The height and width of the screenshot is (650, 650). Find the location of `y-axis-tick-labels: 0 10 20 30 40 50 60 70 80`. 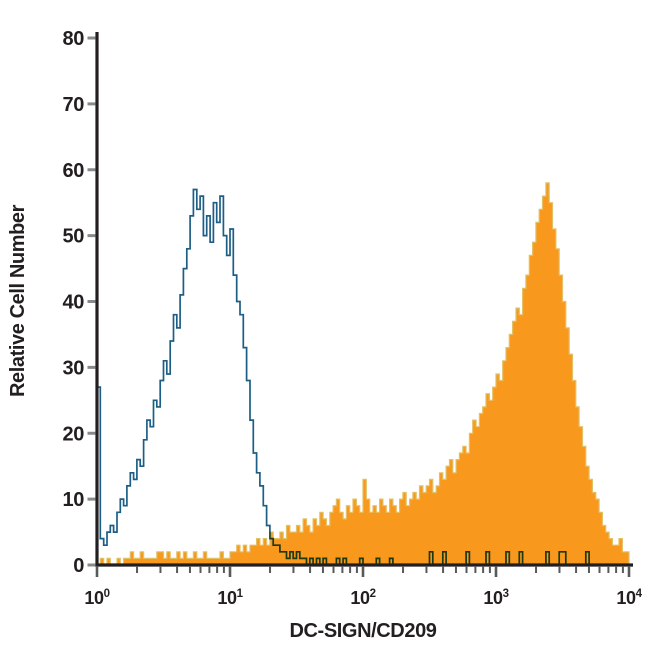

y-axis-tick-labels: 0 10 20 30 40 50 60 70 80 is located at coordinates (74, 302).